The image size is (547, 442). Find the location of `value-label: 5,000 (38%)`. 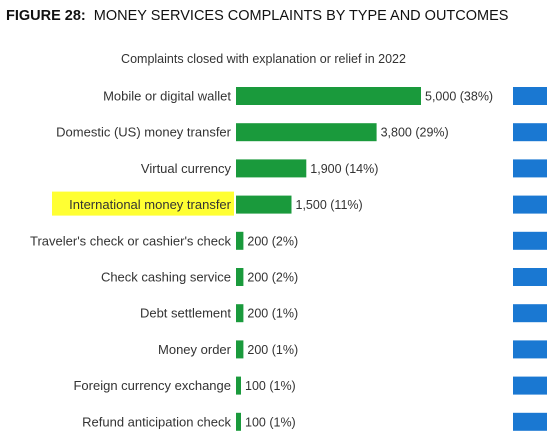

value-label: 5,000 (38%) is located at coordinates (459, 97).